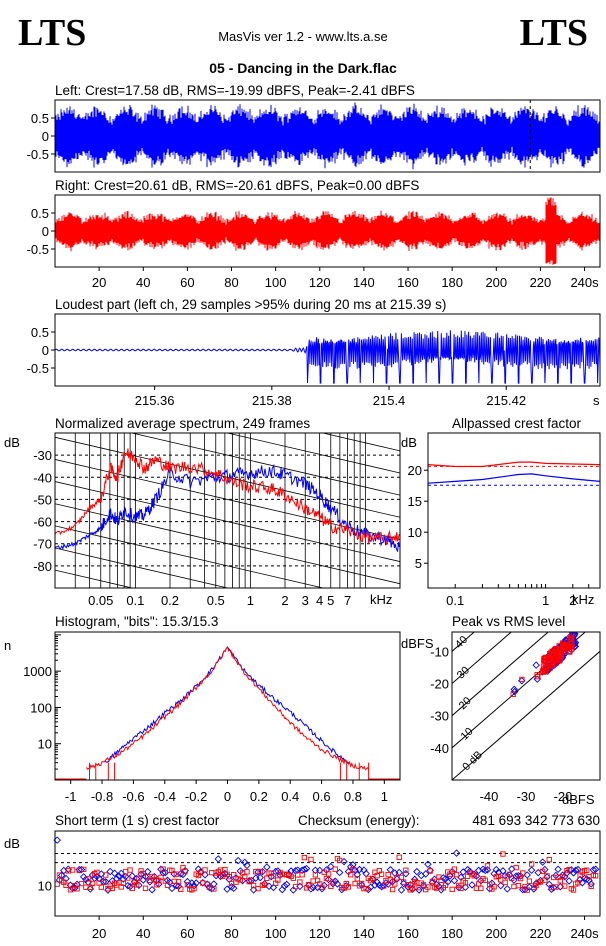 This screenshot has height=946, width=606. I want to click on spectrum-xunit: kHz, so click(381, 599).